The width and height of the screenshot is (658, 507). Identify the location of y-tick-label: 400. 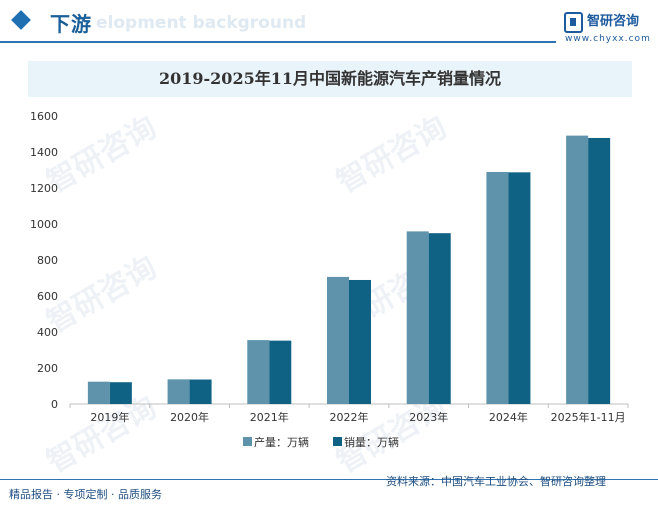
(47, 332).